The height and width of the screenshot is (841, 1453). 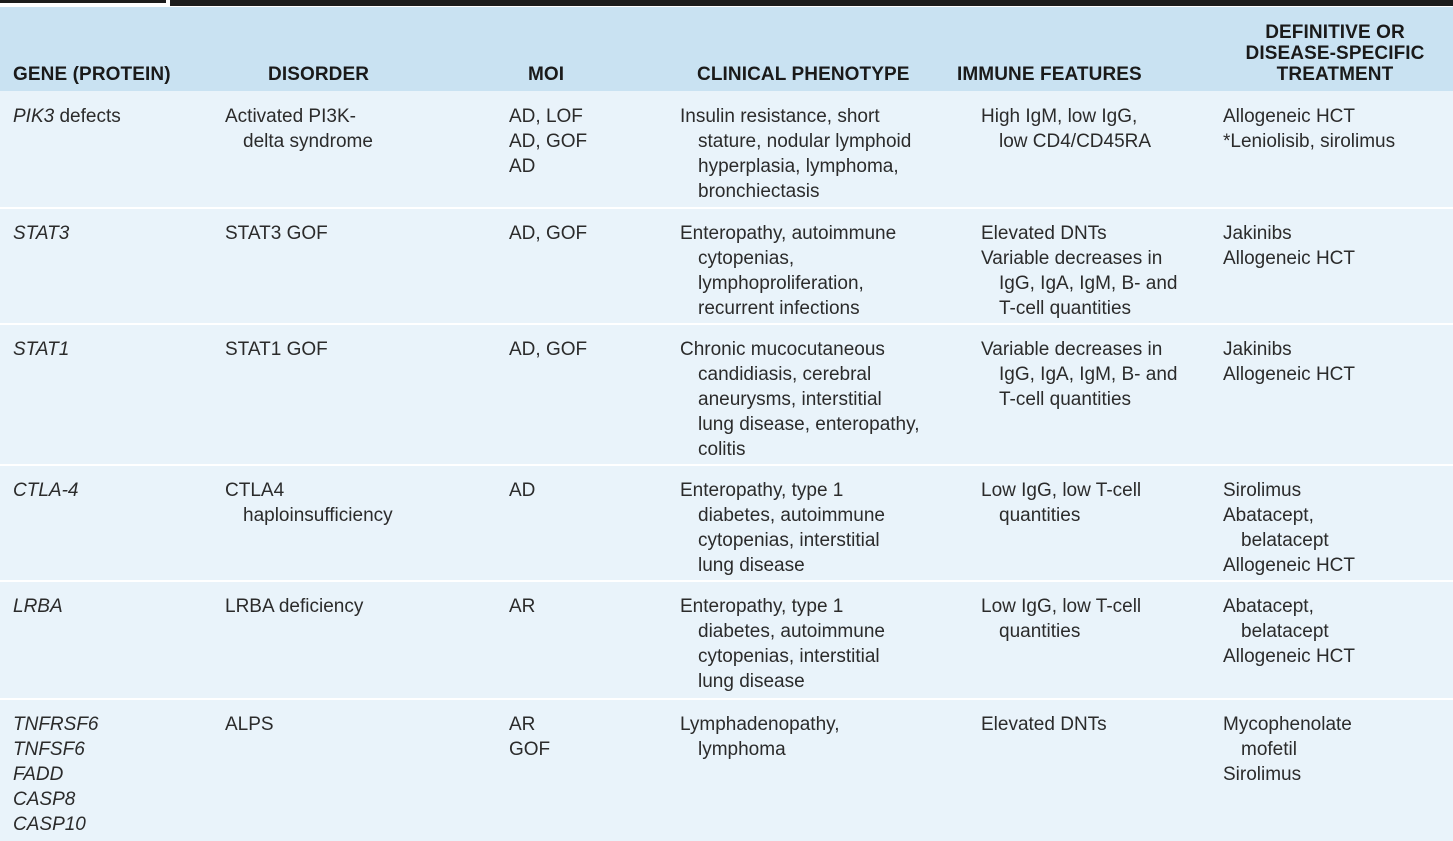 What do you see at coordinates (56, 724) in the screenshot?
I see `cell-line: TNFRSF6` at bounding box center [56, 724].